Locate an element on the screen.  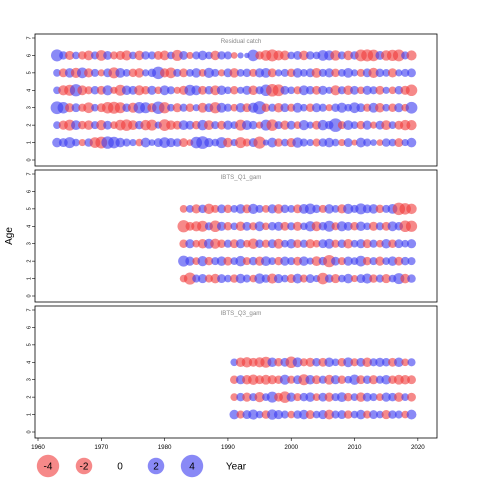
y-tick-label: 4 is located at coordinates (29, 362).